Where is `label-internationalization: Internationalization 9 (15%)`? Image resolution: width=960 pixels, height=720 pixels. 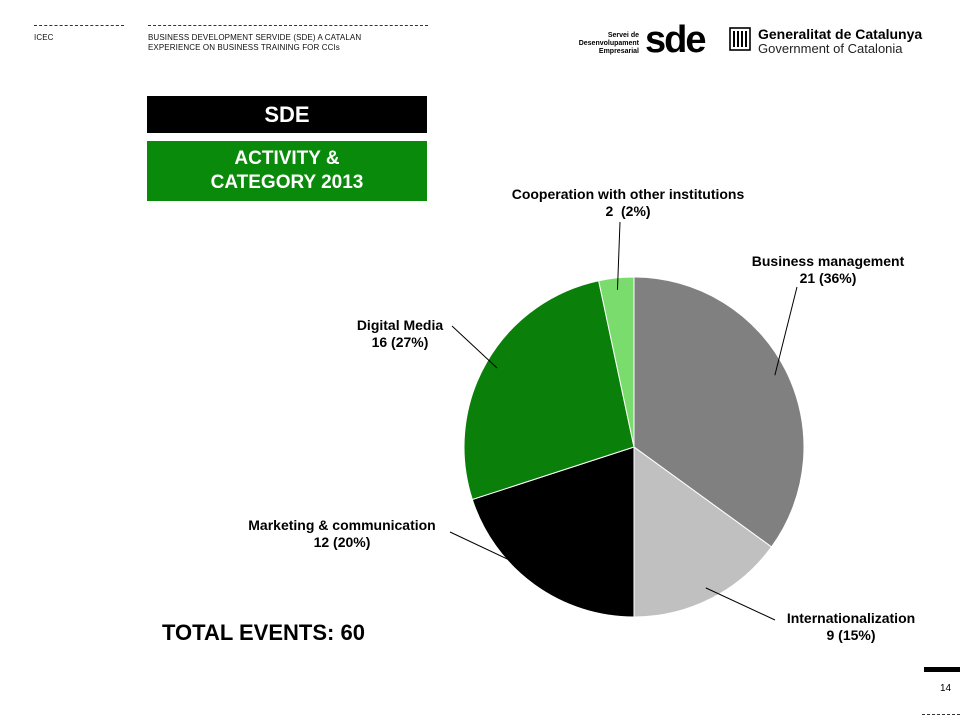 label-internationalization: Internationalization 9 (15%) is located at coordinates (851, 627).